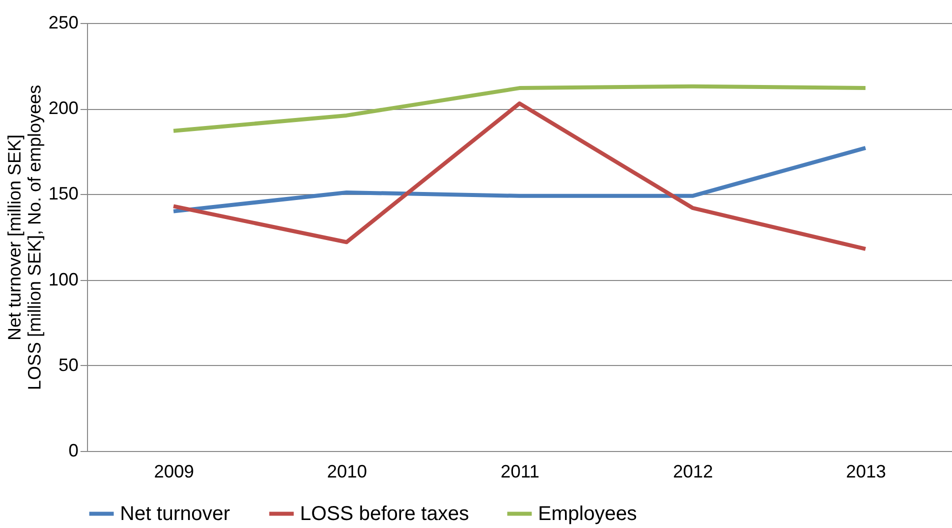  Describe the element at coordinates (24, 237) in the screenshot. I see `y-axis-title: Net turnover [million SEK] LOSS [million SEK], No. of employees` at that location.